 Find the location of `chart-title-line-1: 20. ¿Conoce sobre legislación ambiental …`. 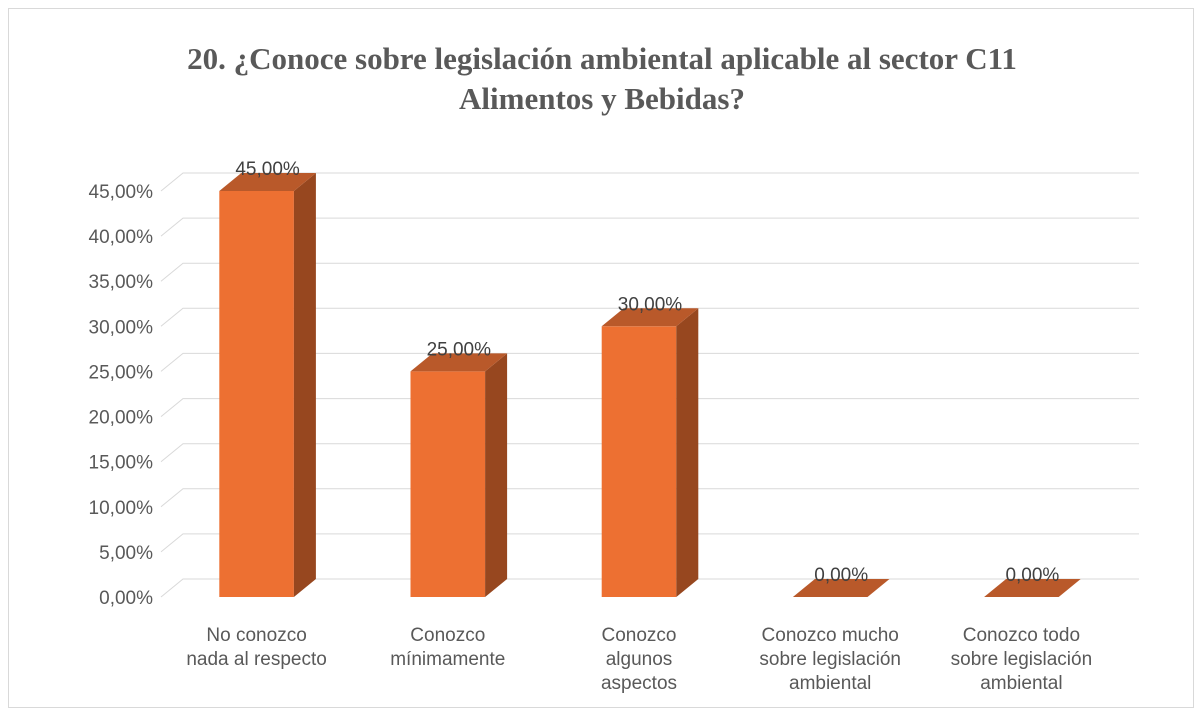

chart-title-line-1: 20. ¿Conoce sobre legislación ambiental … is located at coordinates (602, 58).